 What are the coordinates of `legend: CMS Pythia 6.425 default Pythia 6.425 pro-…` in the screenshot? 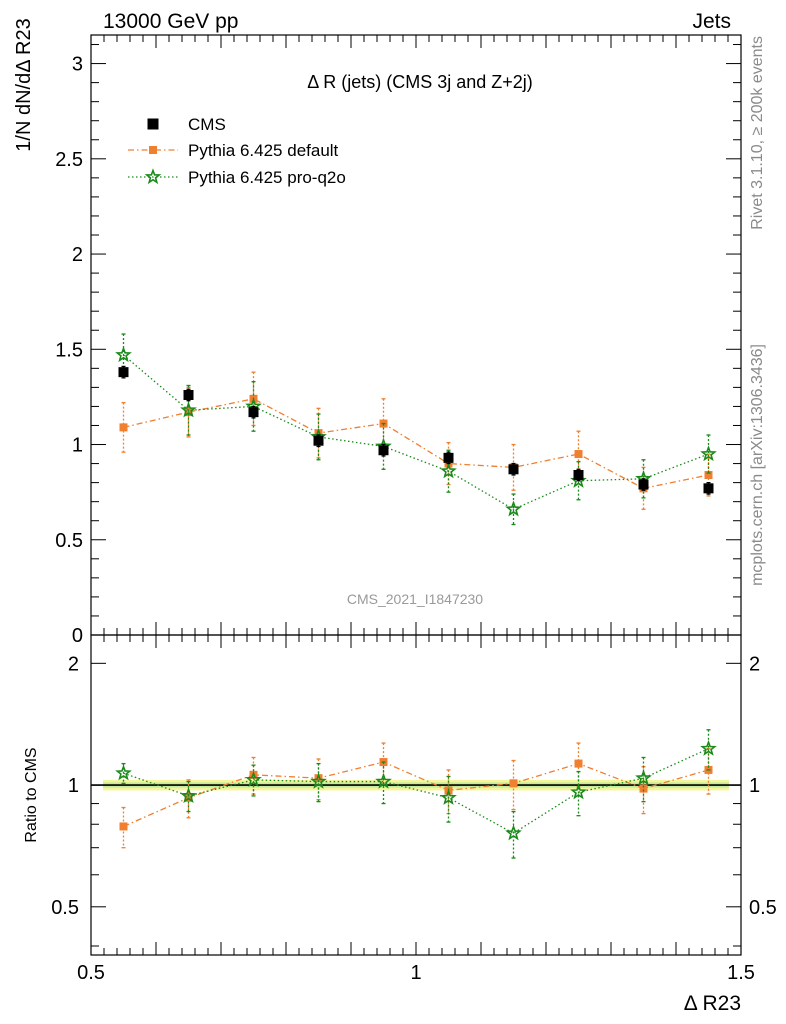 It's located at (237, 151).